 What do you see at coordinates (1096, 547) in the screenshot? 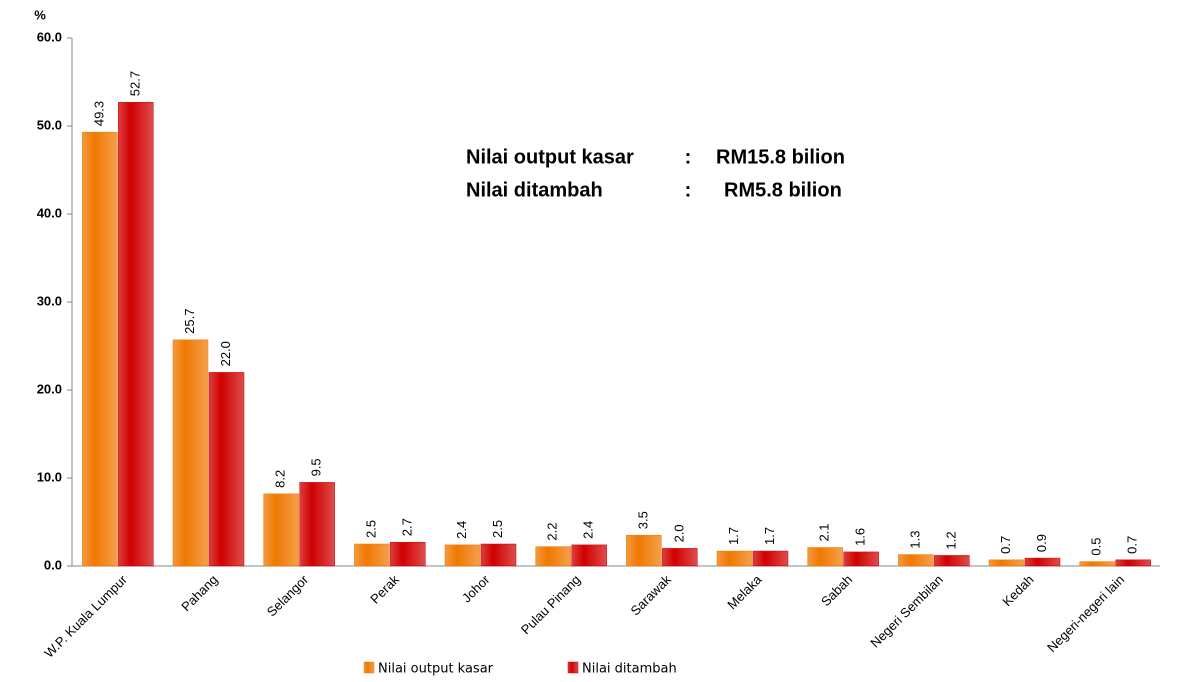
I see `value-label: 0.5` at bounding box center [1096, 547].